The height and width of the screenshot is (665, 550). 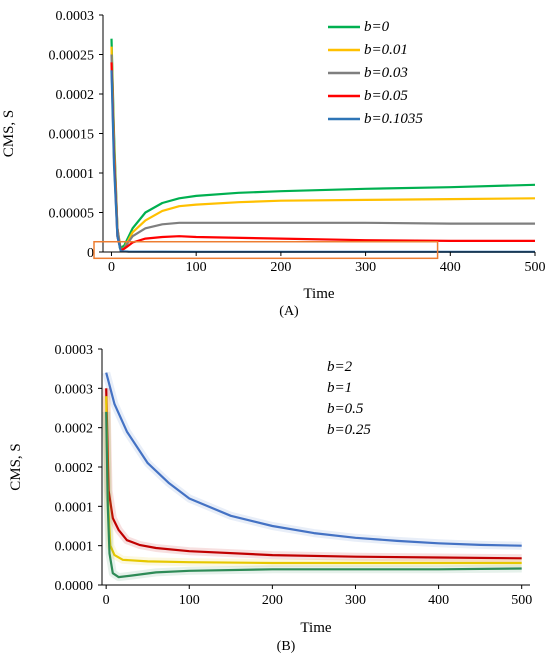 I want to click on y-tick-label-b-5: 0.0003, so click(x=74, y=389).